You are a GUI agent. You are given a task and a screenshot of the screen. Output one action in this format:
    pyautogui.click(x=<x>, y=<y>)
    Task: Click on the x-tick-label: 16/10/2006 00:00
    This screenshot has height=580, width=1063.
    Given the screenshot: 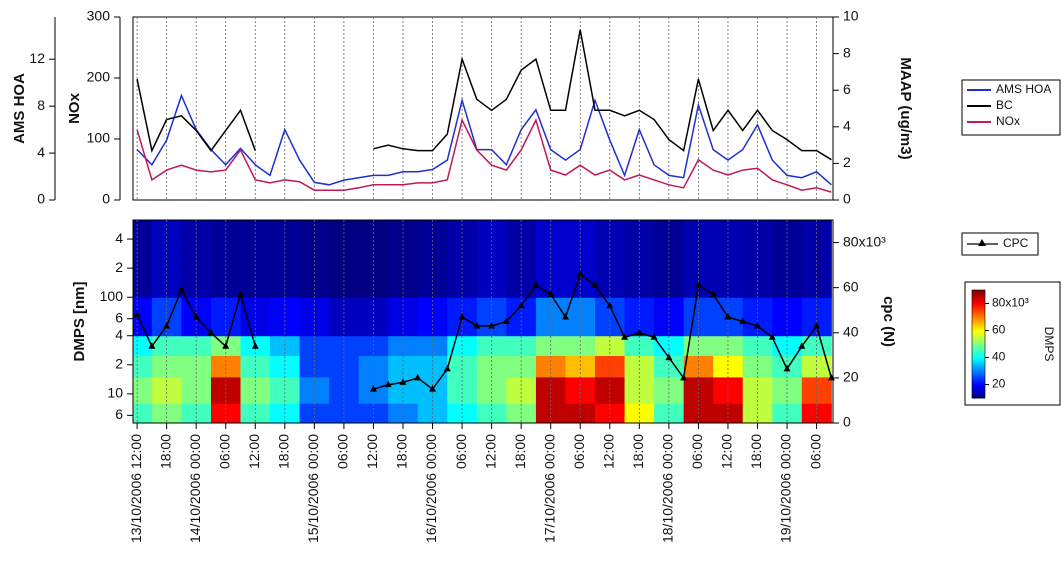 What is the action you would take?
    pyautogui.click(x=431, y=488)
    